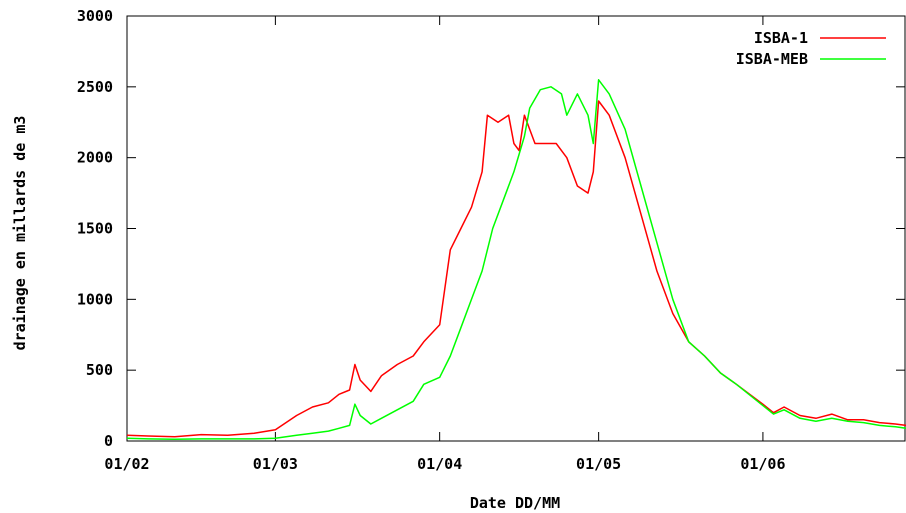  I want to click on y-tick-label: 1000, so click(95, 299).